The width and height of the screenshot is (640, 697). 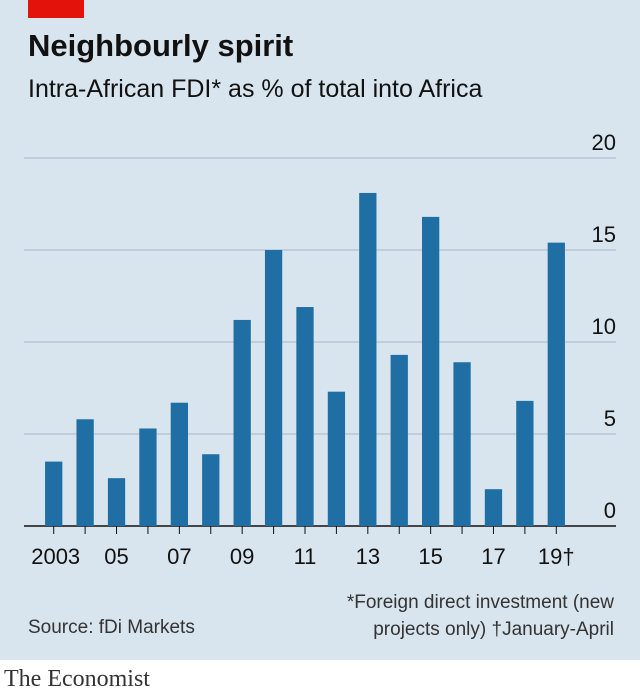 I want to click on x-tick-label: 05, so click(x=116, y=556).